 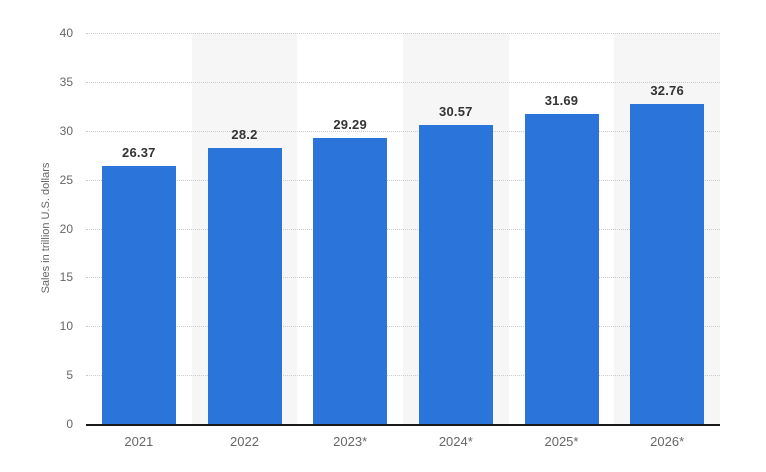 What do you see at coordinates (139, 441) in the screenshot?
I see `x-axis-tick-label: 2021` at bounding box center [139, 441].